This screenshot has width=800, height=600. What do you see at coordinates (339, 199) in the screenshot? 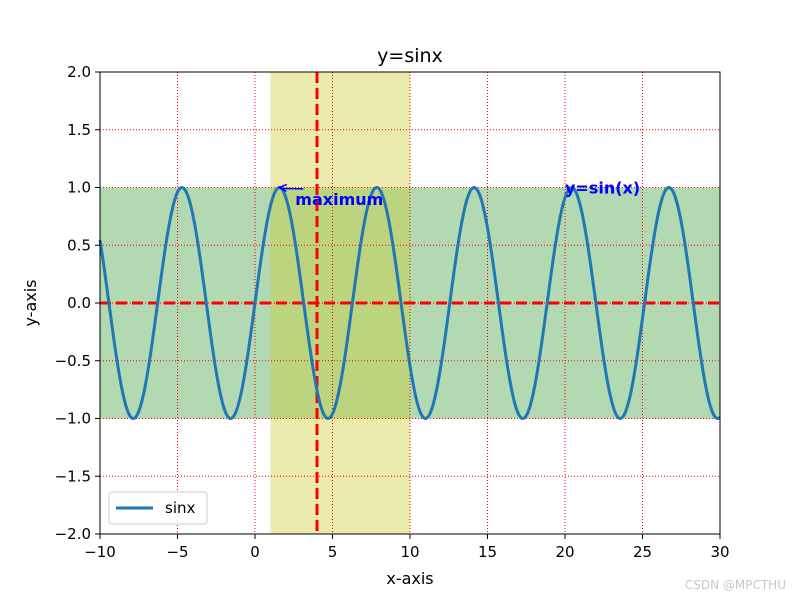
I see `annotation-0: maximum` at bounding box center [339, 199].